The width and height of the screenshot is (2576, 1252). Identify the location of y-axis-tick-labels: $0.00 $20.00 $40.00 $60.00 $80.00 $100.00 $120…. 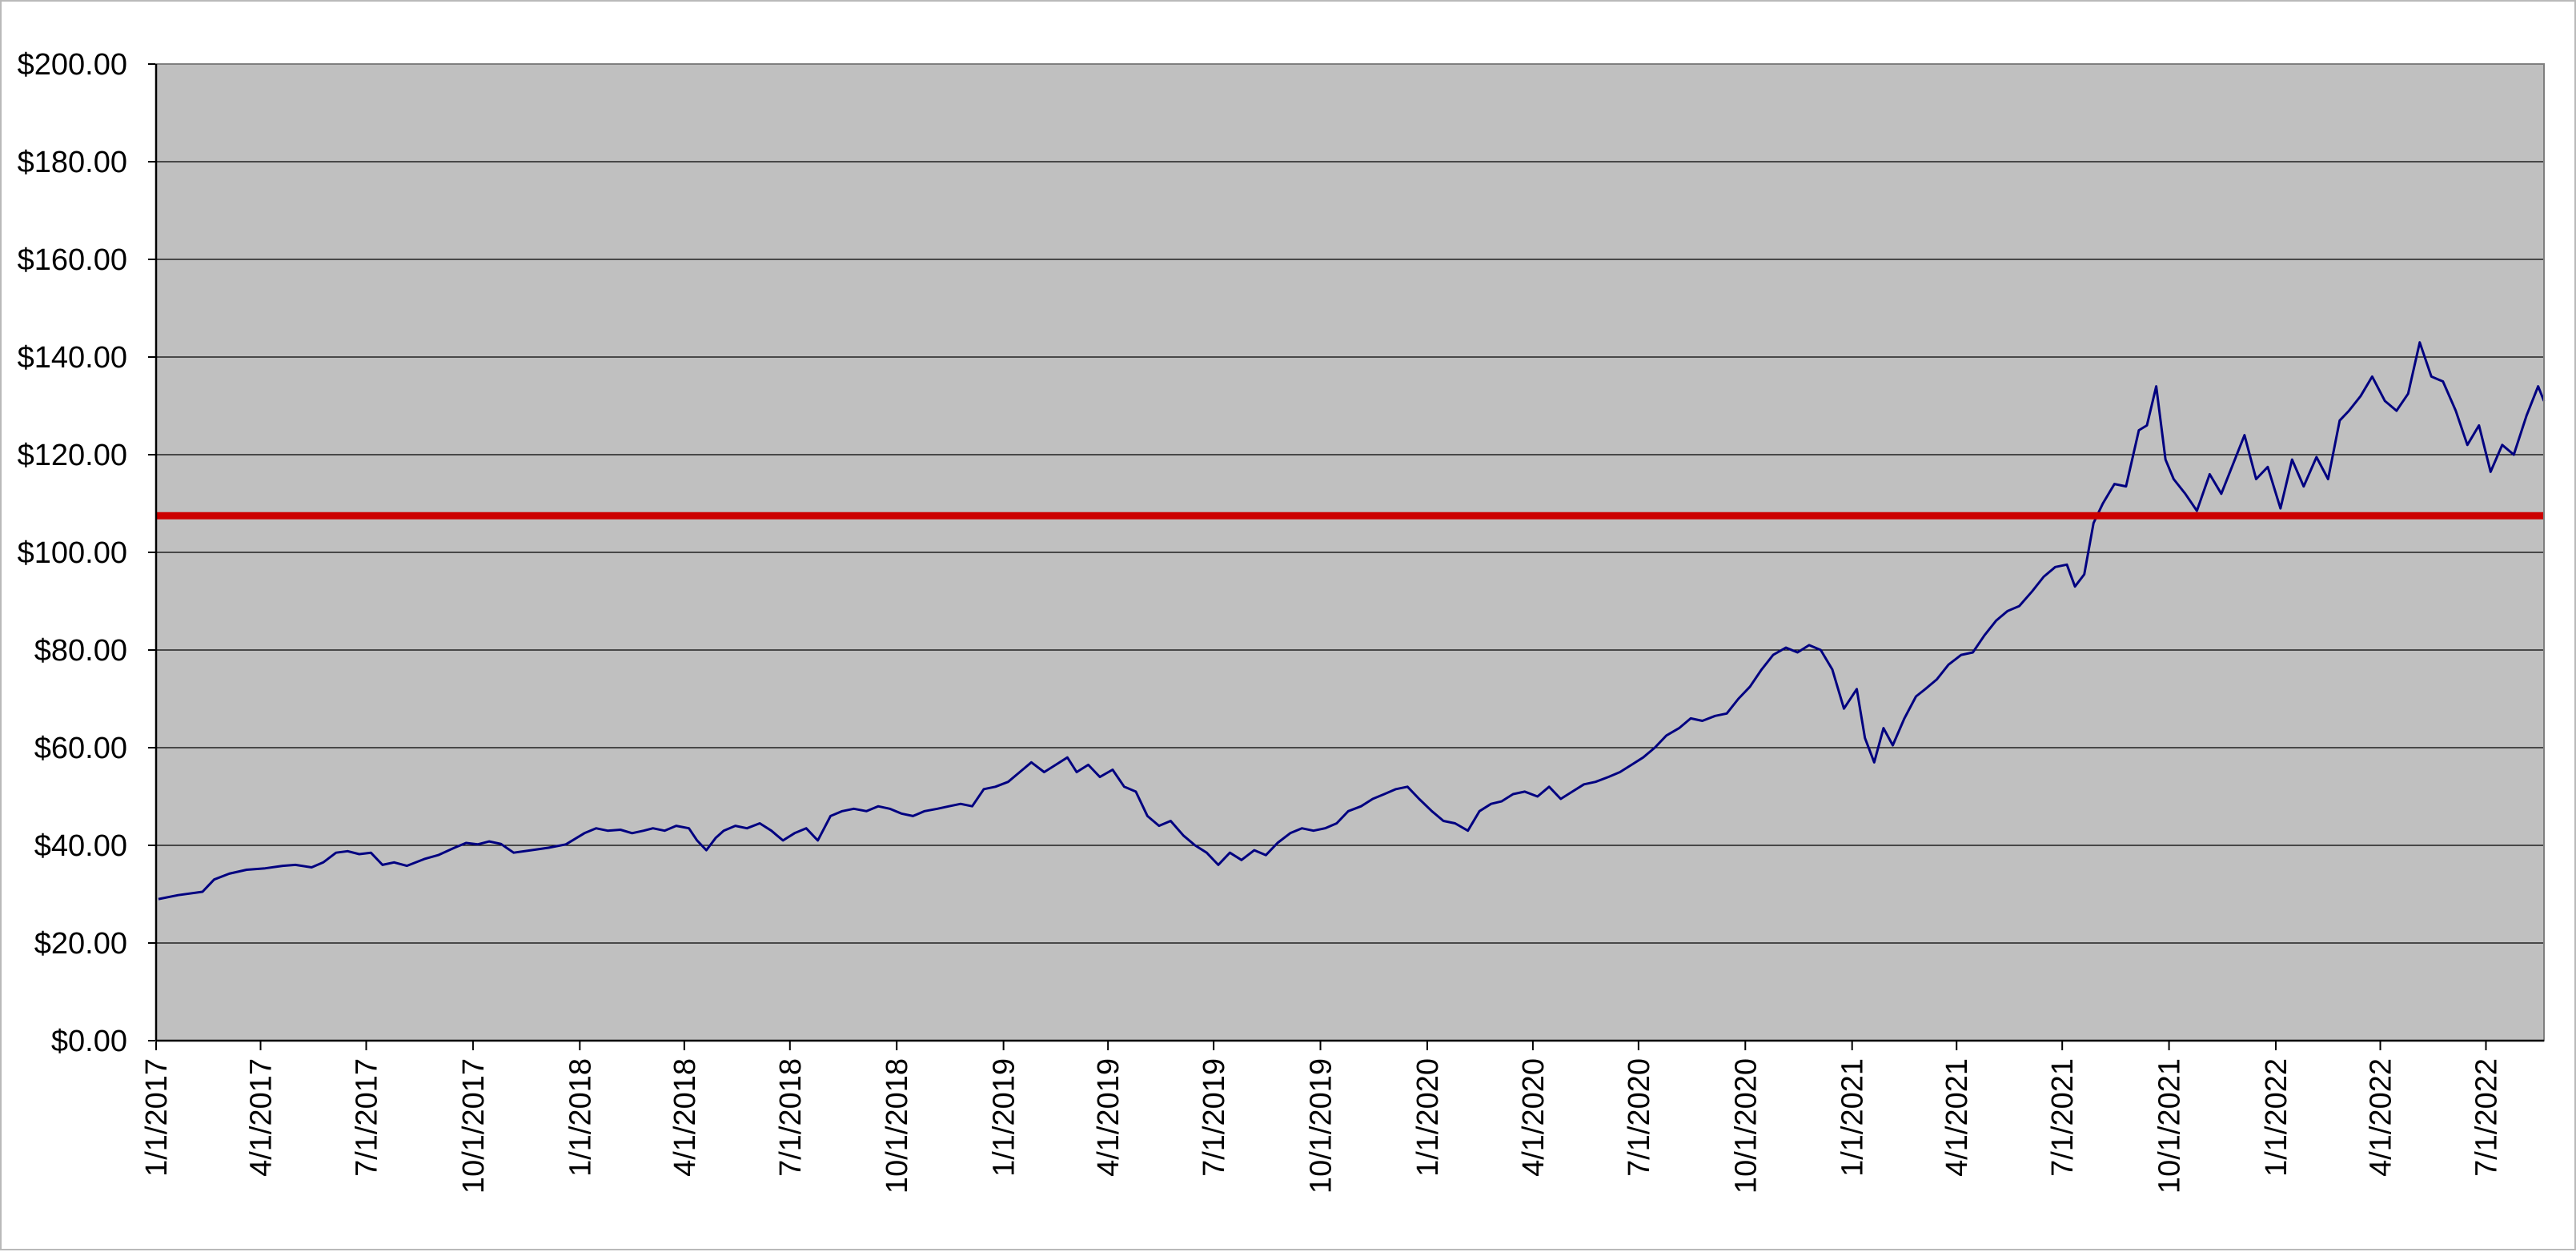
(72, 553).